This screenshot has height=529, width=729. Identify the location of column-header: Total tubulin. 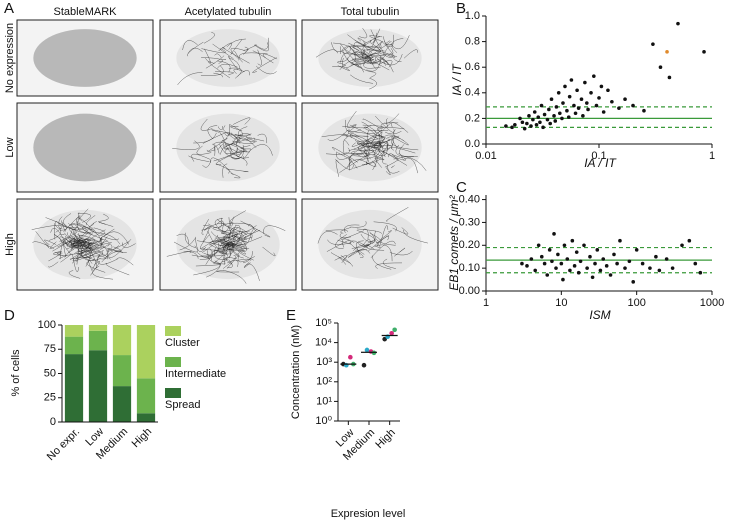
(370, 12).